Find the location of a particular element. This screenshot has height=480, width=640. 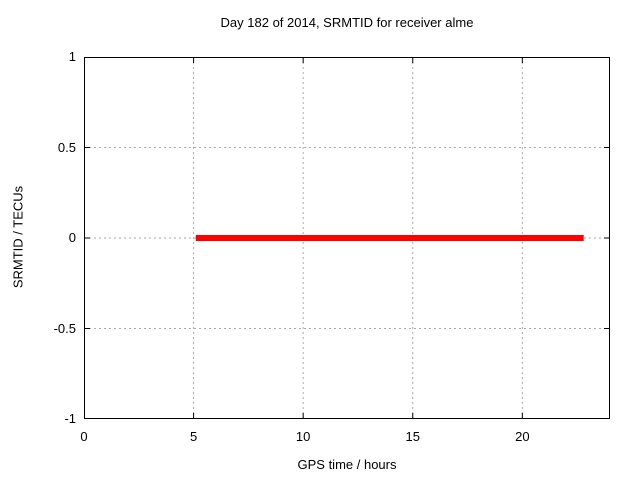

x-tick-label: 10 is located at coordinates (303, 436).